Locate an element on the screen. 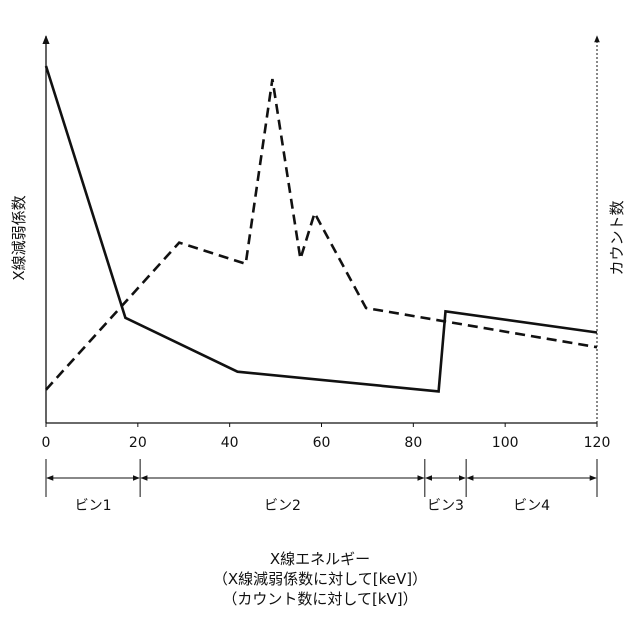 This screenshot has height=640, width=640. x-axis-label-line-1: X線エネルギー is located at coordinates (320, 559).